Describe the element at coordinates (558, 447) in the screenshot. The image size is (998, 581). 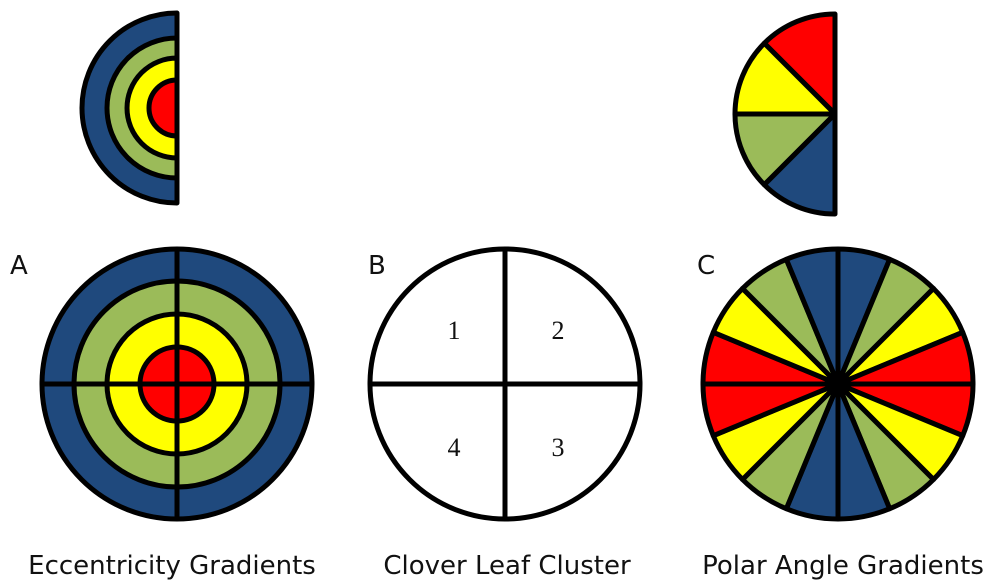
I see `quadrant-number: 3` at that location.